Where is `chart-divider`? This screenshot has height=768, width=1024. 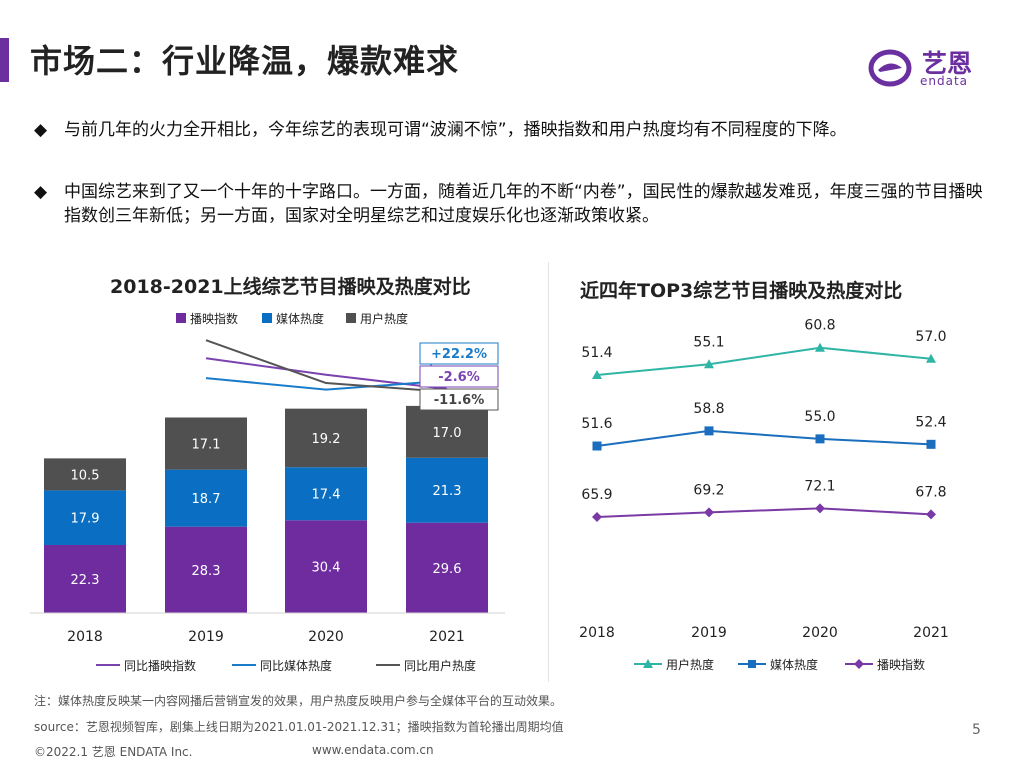 chart-divider is located at coordinates (548, 472).